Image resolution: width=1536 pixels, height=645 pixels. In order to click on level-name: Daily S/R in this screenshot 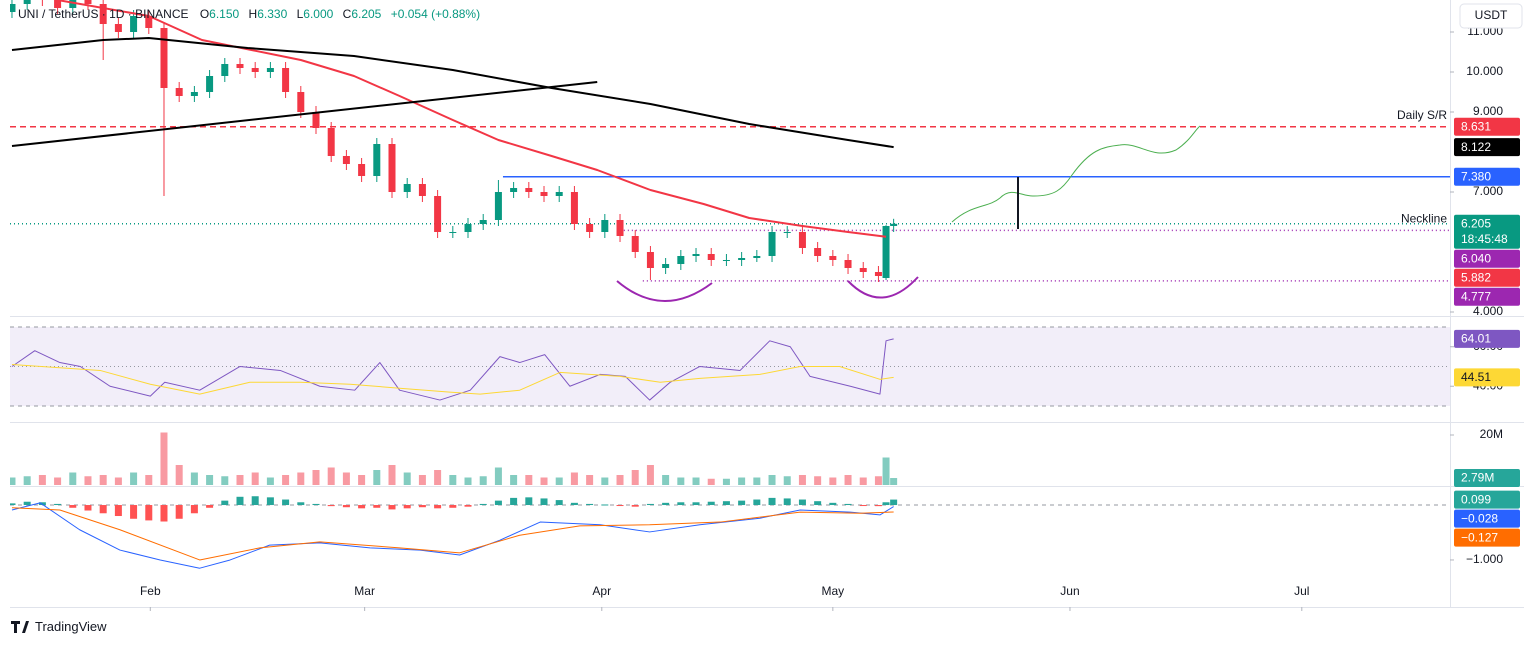, I will do `click(1422, 115)`.